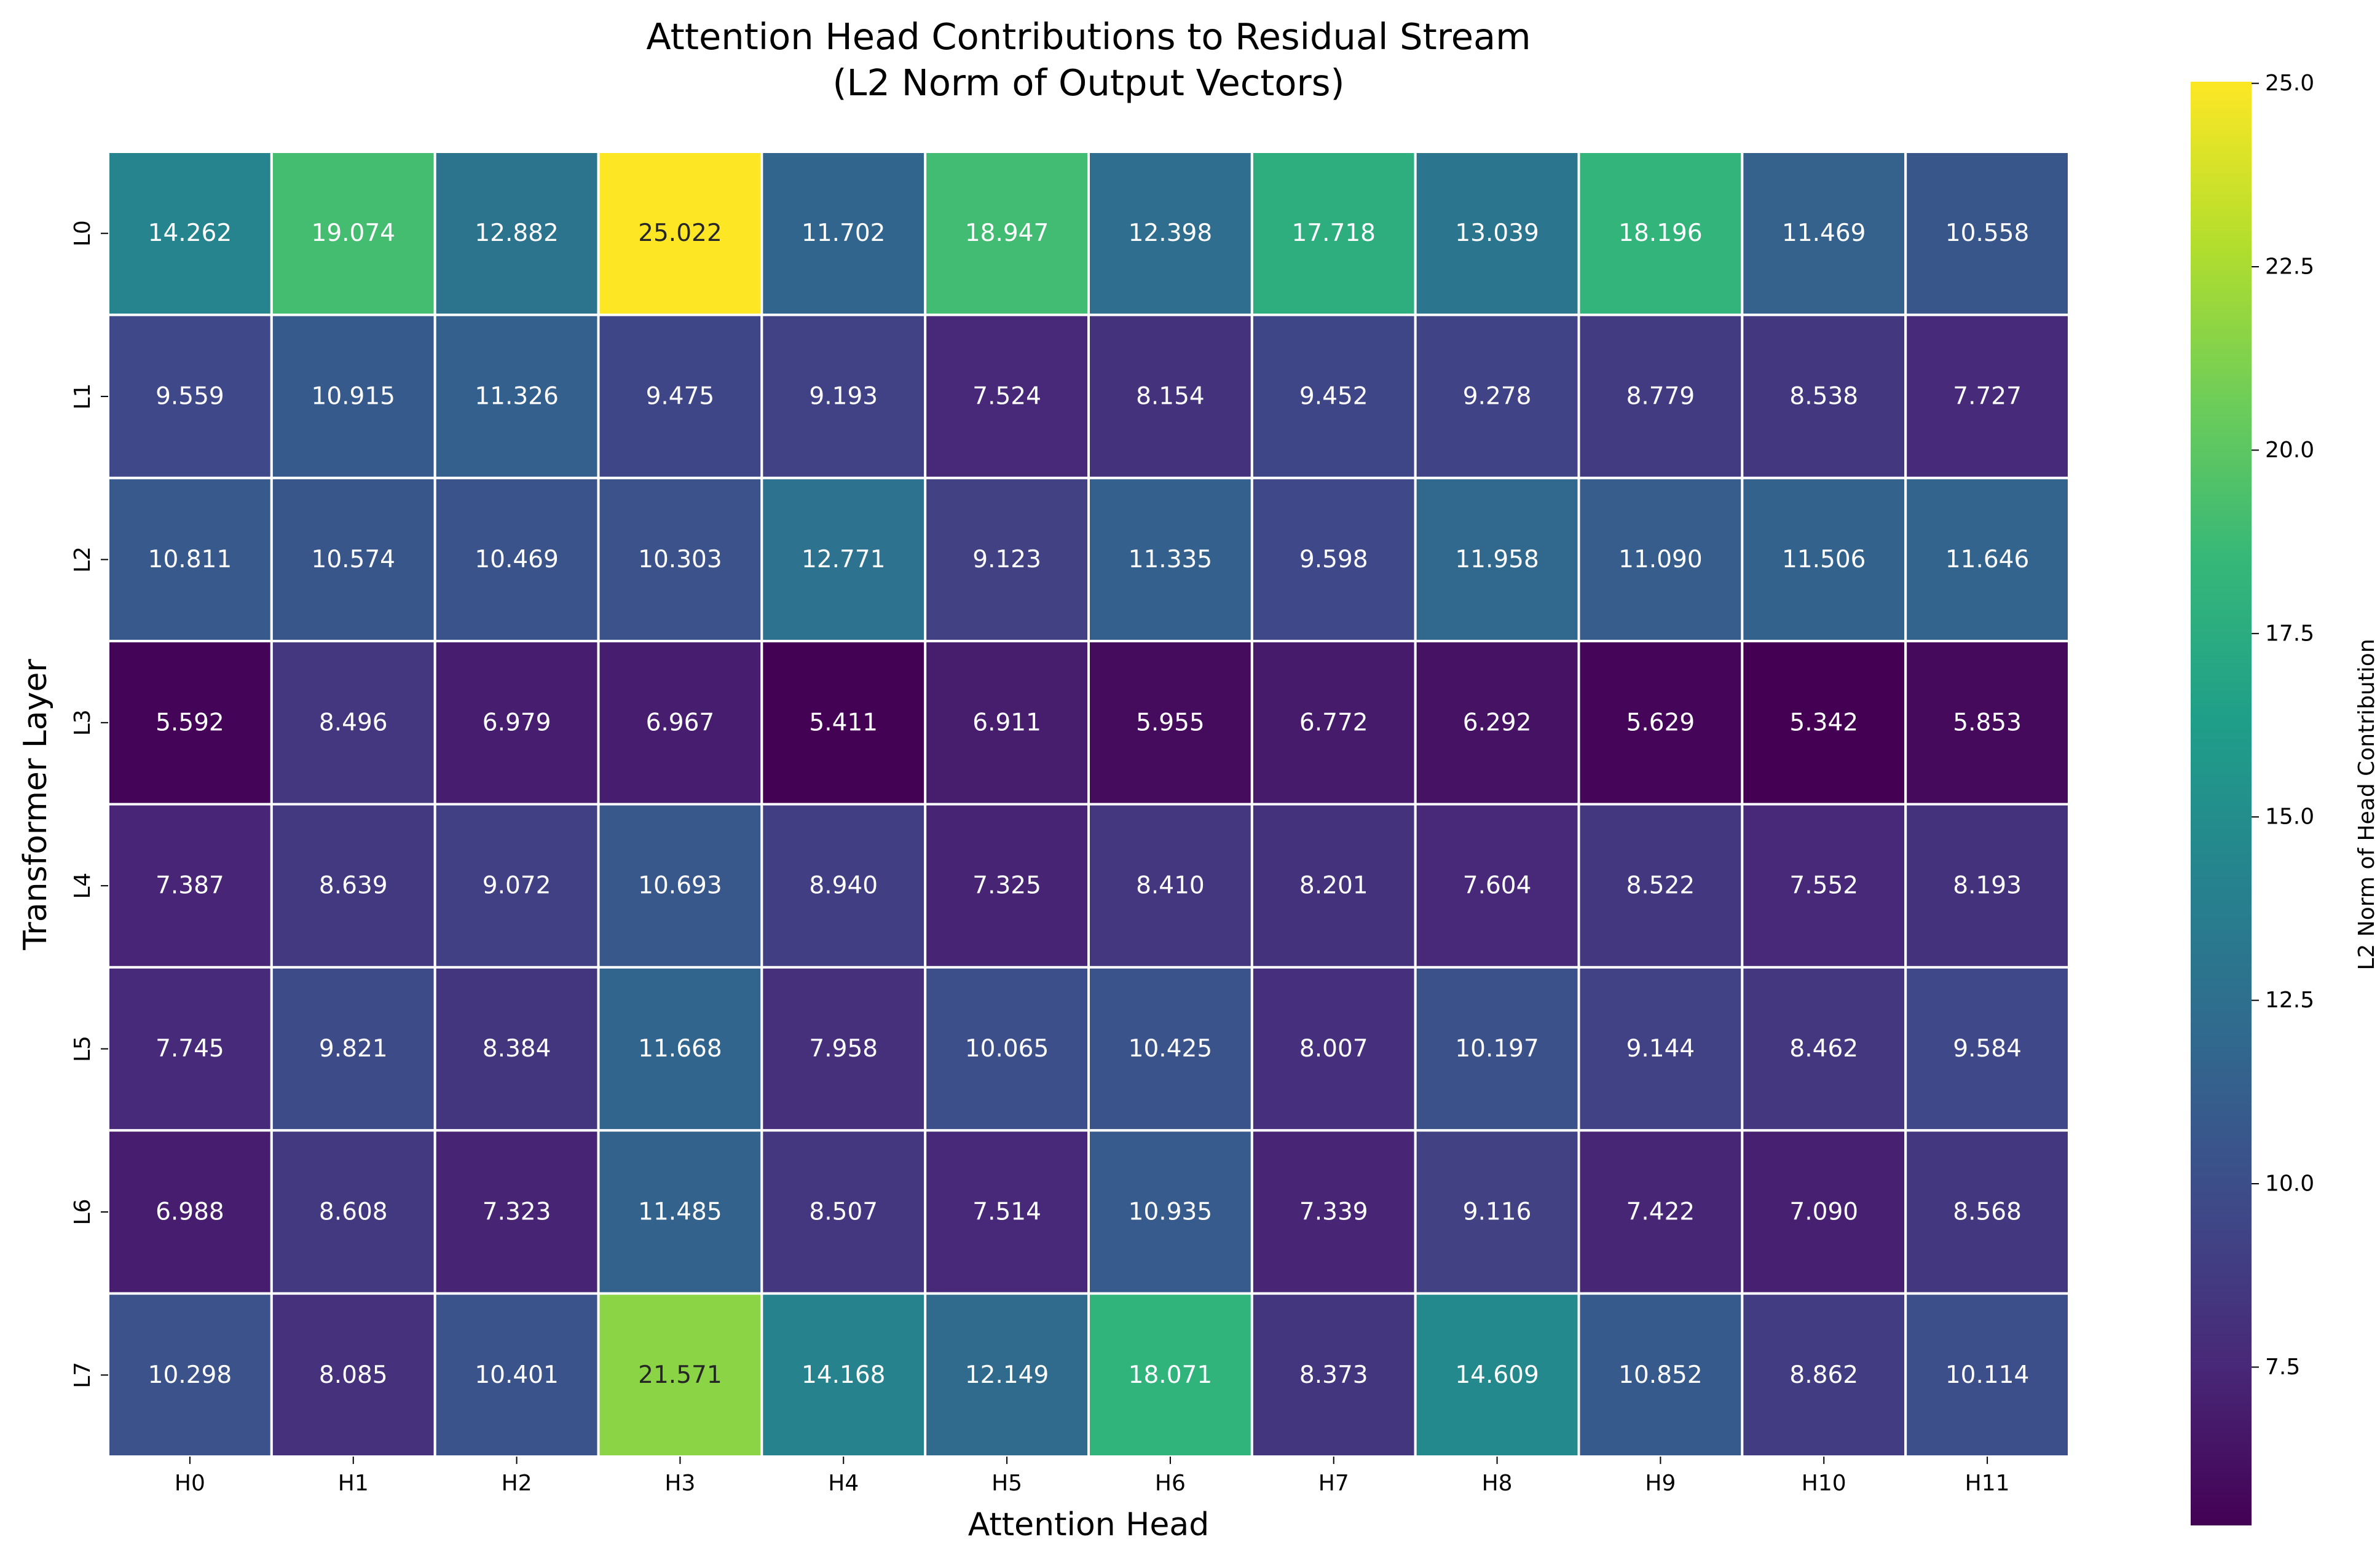 The height and width of the screenshot is (1558, 2380). What do you see at coordinates (680, 397) in the screenshot?
I see `cell-value-L1-H3: 9.475` at bounding box center [680, 397].